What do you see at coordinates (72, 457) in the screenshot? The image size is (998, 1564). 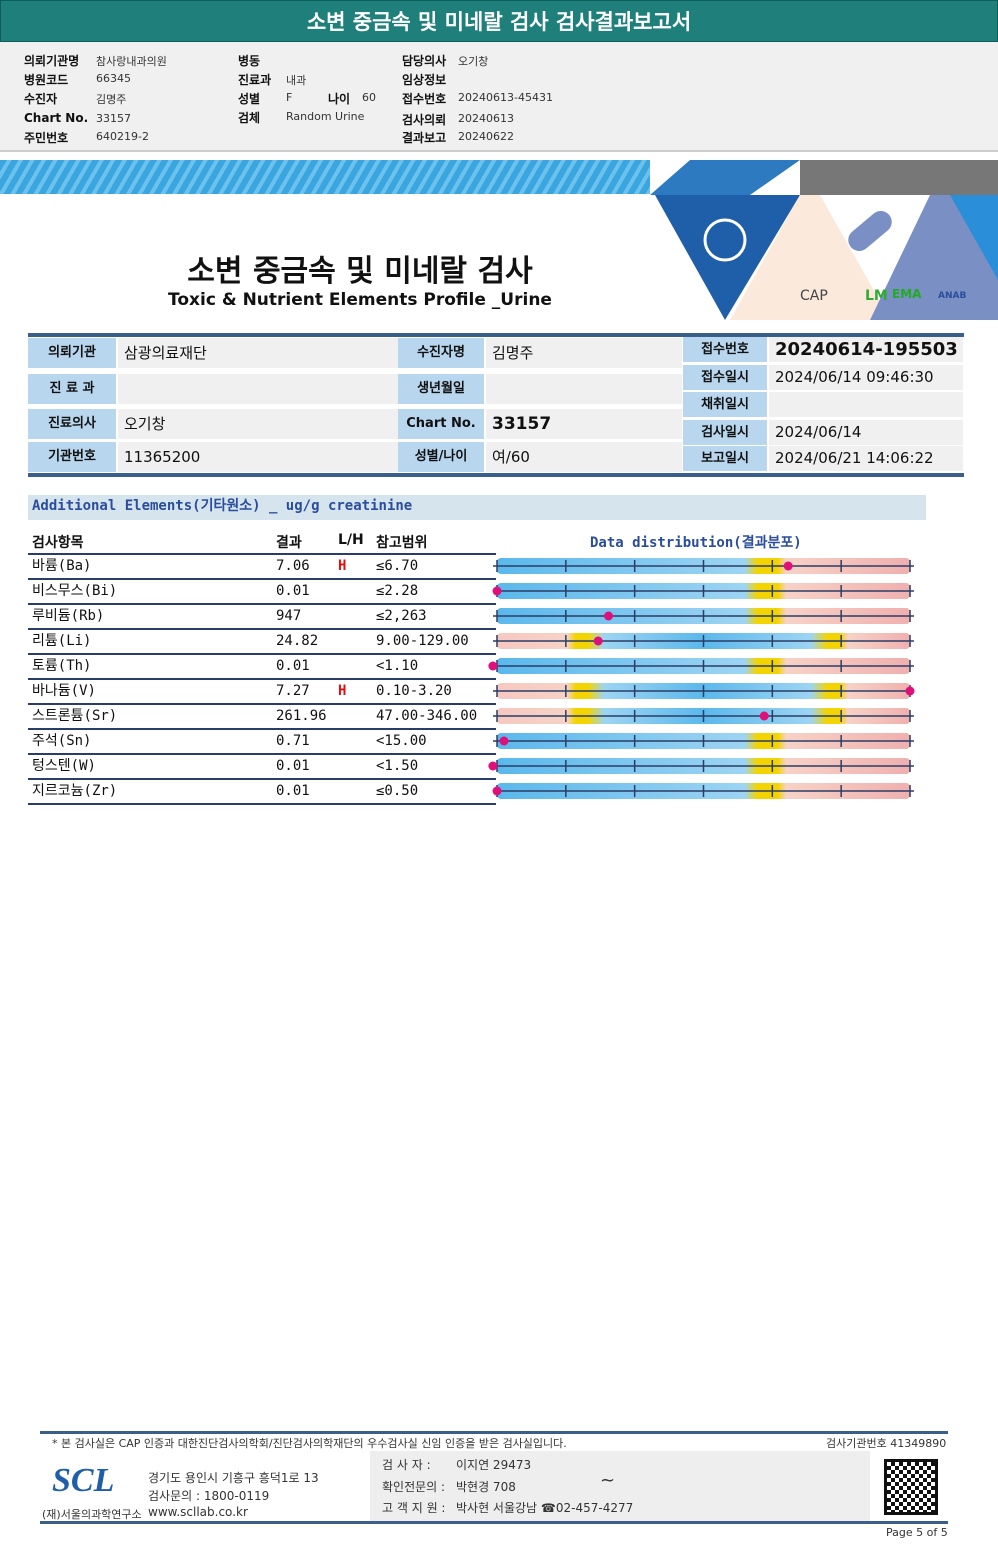 I see `info-label: 기관번호` at bounding box center [72, 457].